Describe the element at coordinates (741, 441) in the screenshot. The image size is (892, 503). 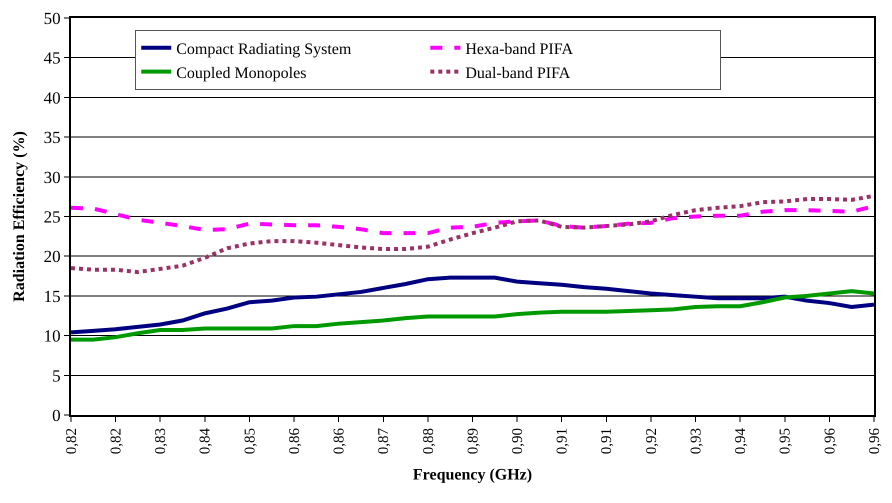
I see `x-tick-label: 0,94` at that location.